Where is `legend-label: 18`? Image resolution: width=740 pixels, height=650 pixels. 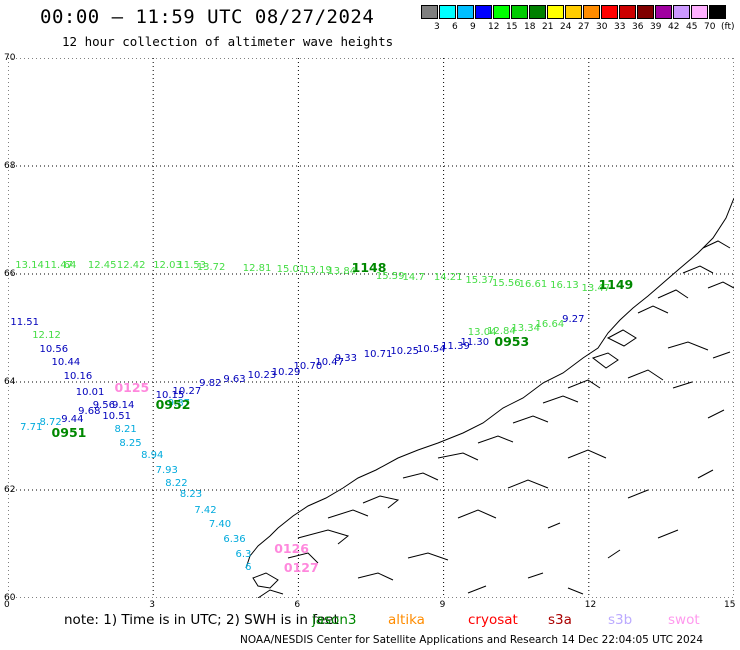
legend-label: 18 is located at coordinates (530, 27).